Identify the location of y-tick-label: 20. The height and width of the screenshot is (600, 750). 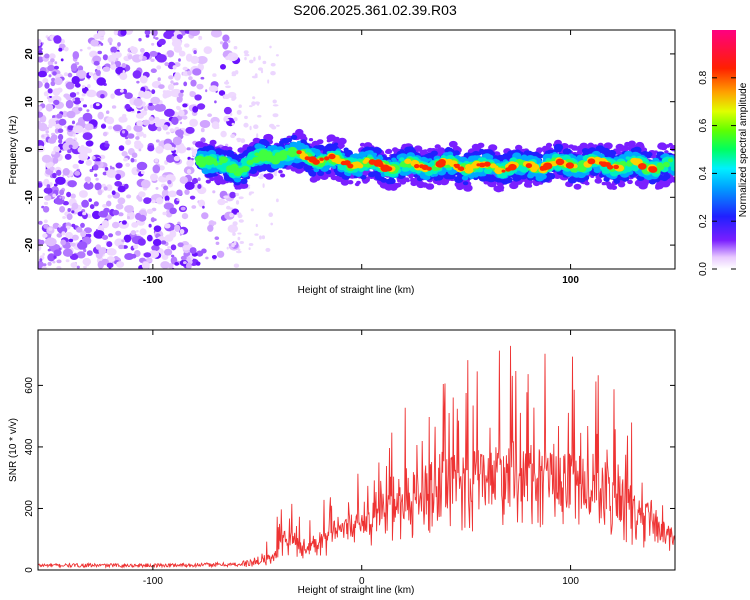
(29, 54).